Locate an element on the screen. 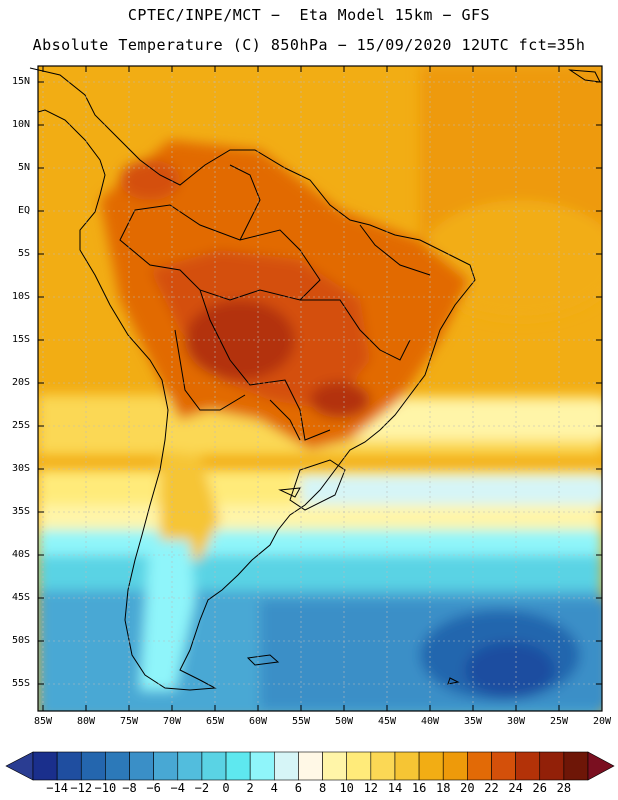  colorbar-label: −2 is located at coordinates (202, 788).